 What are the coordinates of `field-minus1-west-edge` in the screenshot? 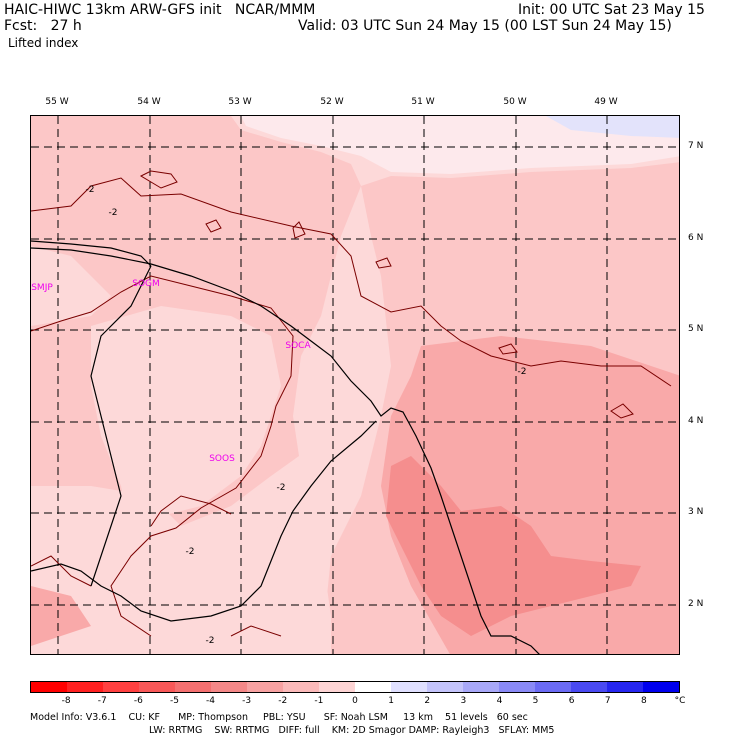 It's located at (56, 192).